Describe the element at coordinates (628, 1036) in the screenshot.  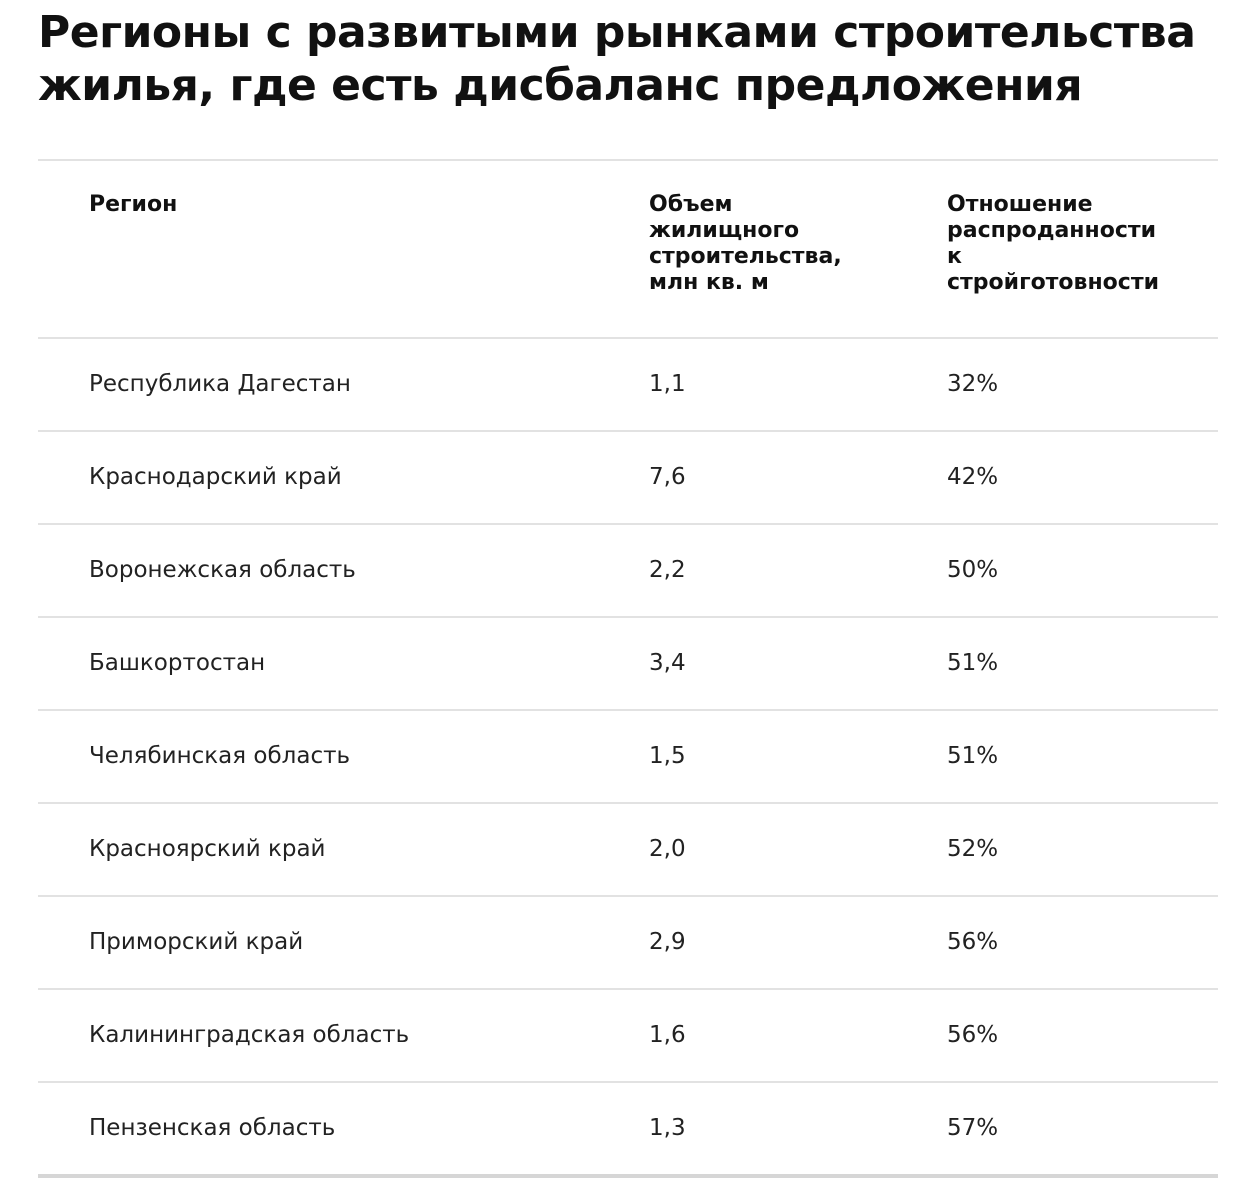
I see `table-row: Калининградская область 1,6 56%` at that location.